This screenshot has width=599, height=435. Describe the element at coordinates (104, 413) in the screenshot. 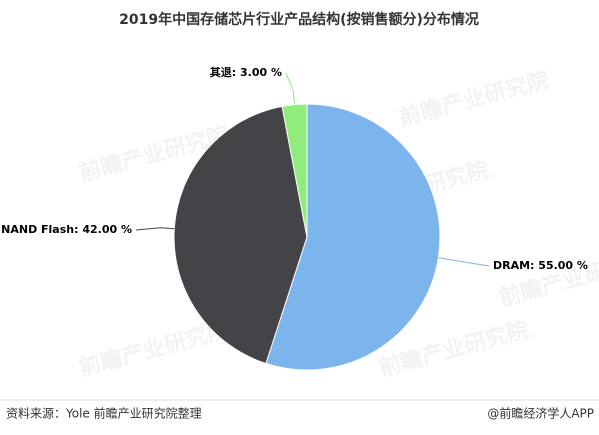

I see `source: 资料来源：Yole 前瞻产业研究院整理` at that location.